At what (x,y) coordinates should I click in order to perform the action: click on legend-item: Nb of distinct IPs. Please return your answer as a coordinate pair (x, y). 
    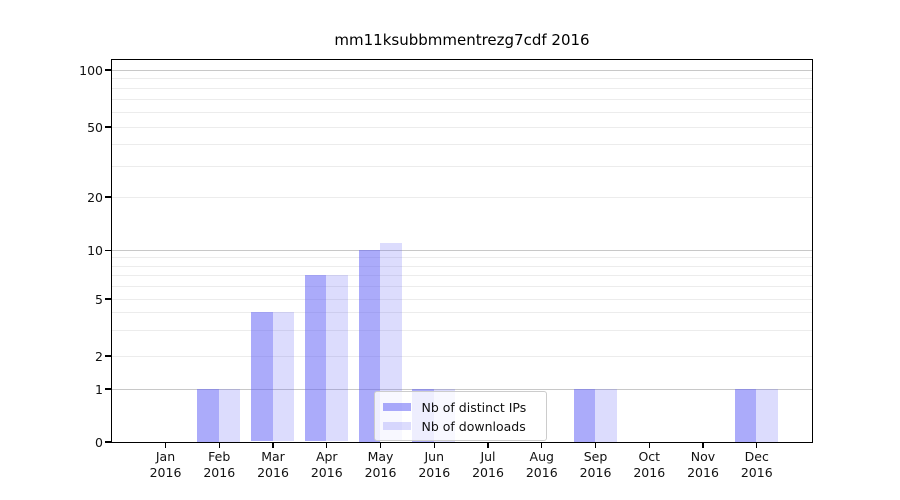
    Looking at the image, I should click on (460, 407).